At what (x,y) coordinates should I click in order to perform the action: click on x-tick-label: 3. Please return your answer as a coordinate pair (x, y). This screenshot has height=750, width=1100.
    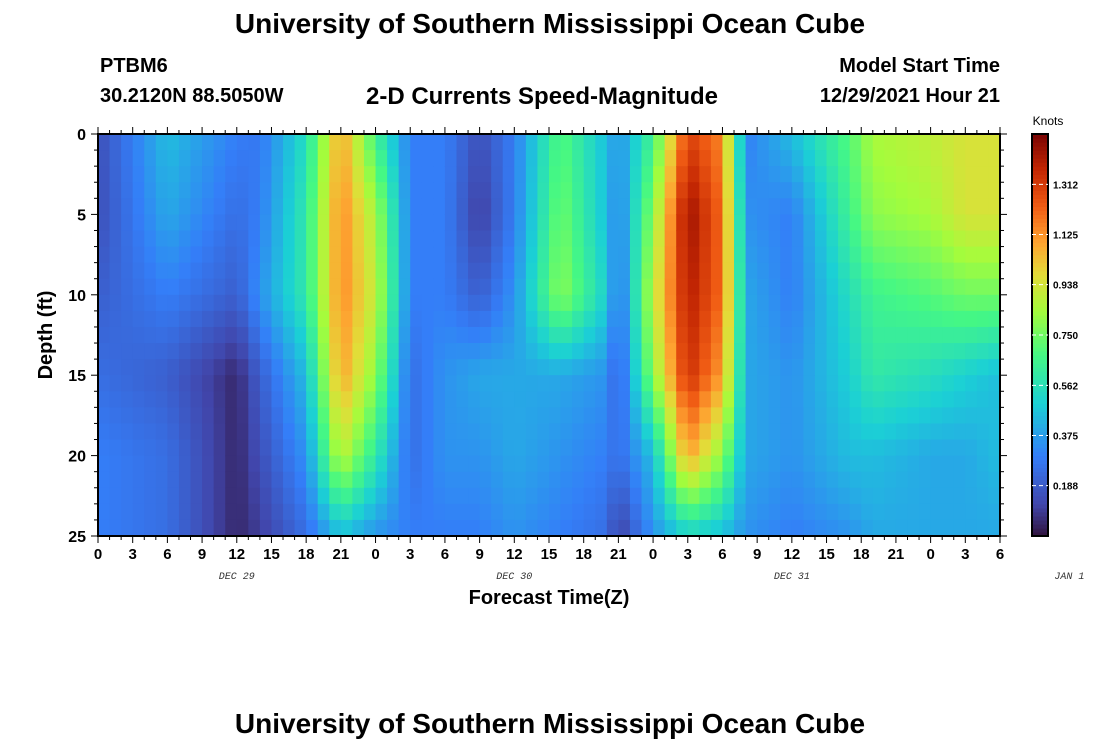
    Looking at the image, I should click on (133, 554).